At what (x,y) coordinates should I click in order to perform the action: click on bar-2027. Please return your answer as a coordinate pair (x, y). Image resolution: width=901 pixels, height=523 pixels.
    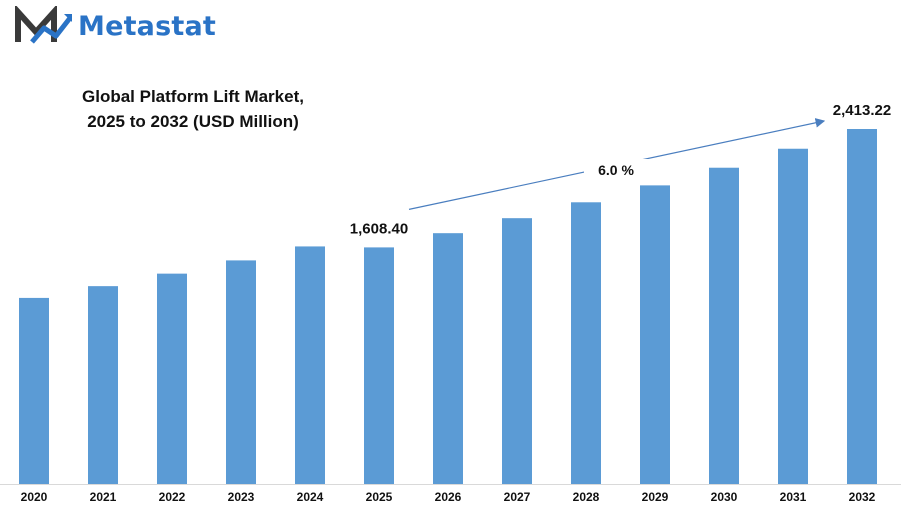
    Looking at the image, I should click on (517, 351).